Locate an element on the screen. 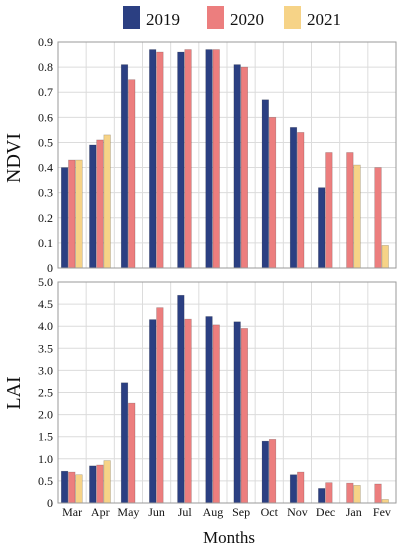 This screenshot has height=550, width=406. ndvi-bar-2020-fev is located at coordinates (378, 218).